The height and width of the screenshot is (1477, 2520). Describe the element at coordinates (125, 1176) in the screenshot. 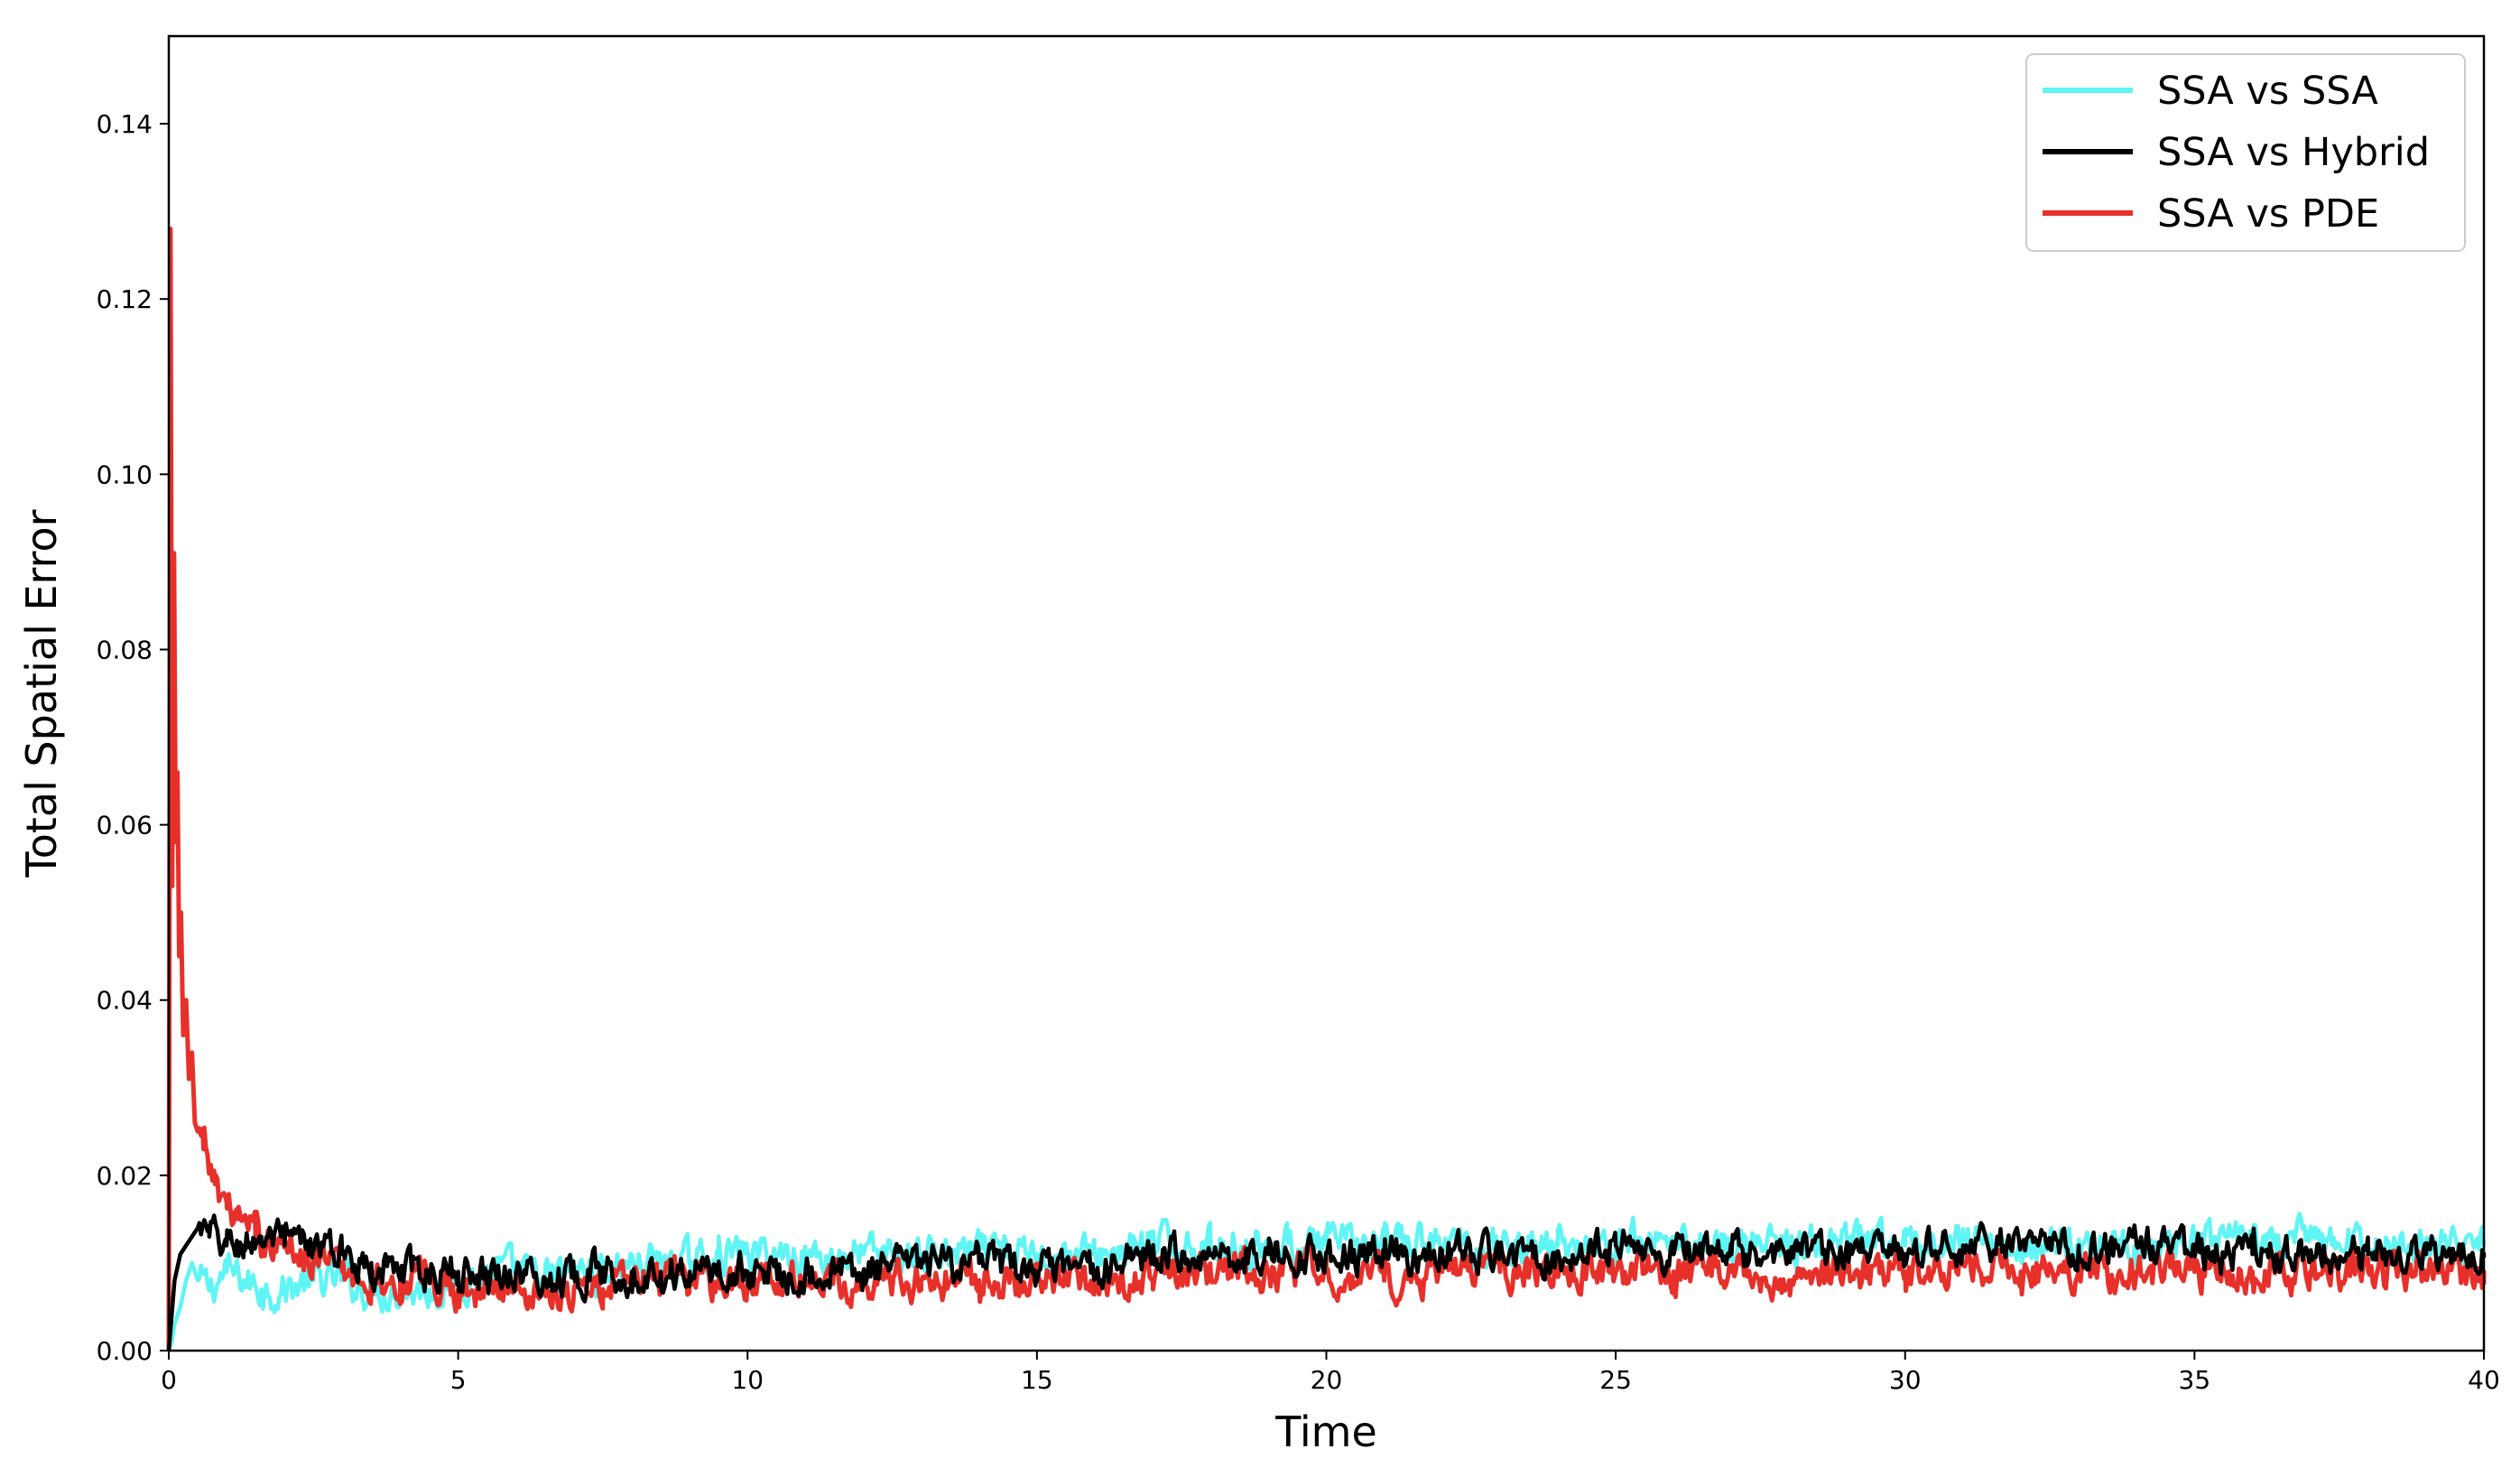

I see `y-tick-label: 0.02` at that location.